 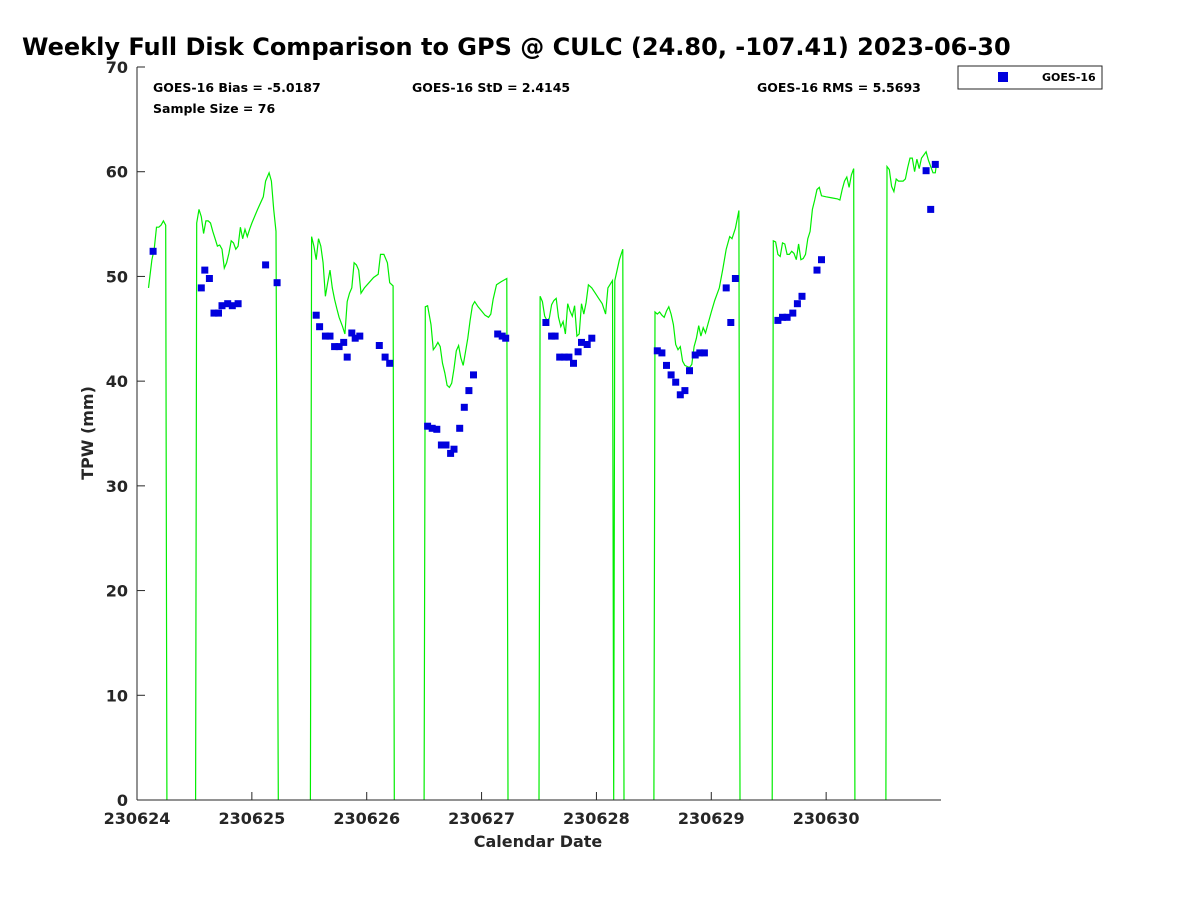 What do you see at coordinates (538, 841) in the screenshot?
I see `x-axis-label: Calendar Date` at bounding box center [538, 841].